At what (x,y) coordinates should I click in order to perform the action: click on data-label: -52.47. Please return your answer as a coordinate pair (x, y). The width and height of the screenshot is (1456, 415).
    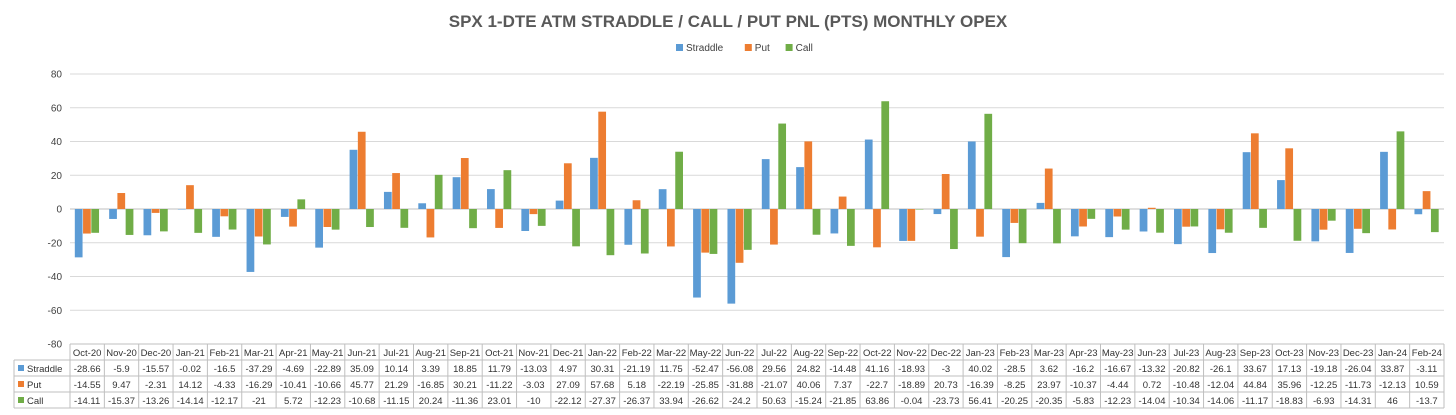
    Looking at the image, I should click on (705, 369).